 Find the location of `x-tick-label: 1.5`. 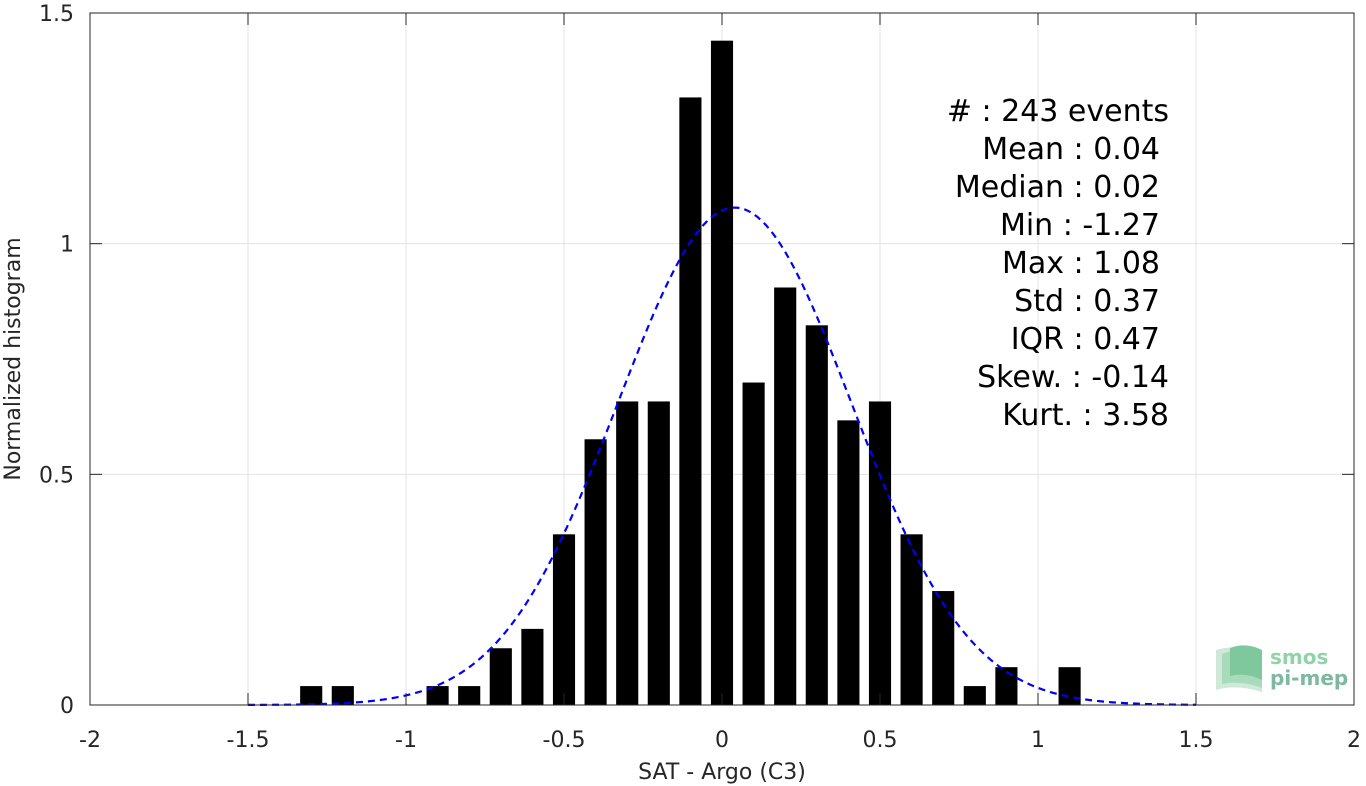

x-tick-label: 1.5 is located at coordinates (1196, 740).